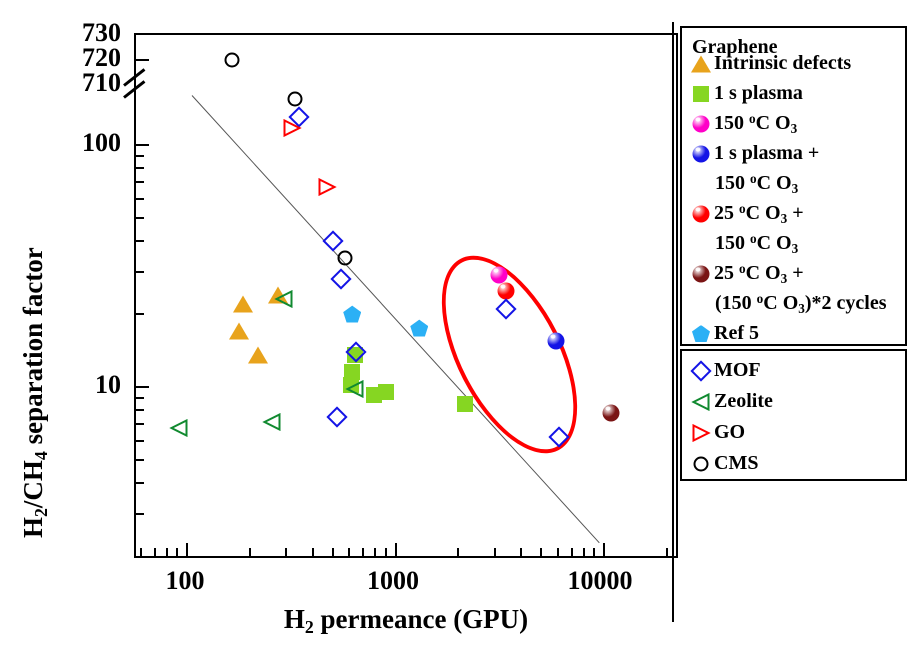 This screenshot has width=921, height=651. I want to click on legend-marker-diamond-open, so click(701, 370).